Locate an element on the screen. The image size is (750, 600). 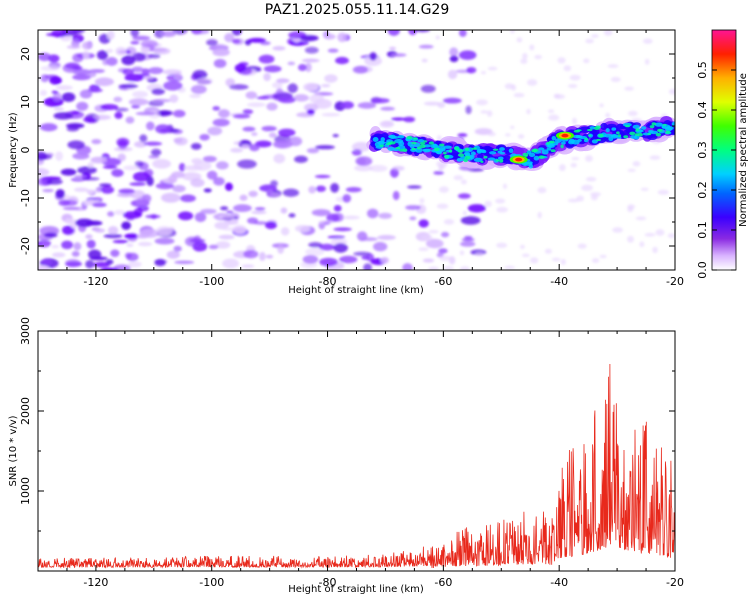
peak-point is located at coordinates (519, 159).